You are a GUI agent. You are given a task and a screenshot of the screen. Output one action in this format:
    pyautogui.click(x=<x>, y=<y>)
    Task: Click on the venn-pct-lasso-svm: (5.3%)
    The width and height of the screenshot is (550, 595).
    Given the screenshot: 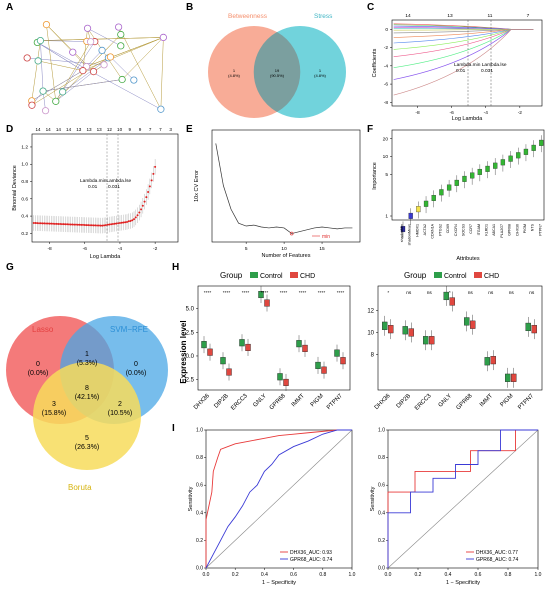 What is the action you would take?
    pyautogui.click(x=87, y=363)
    